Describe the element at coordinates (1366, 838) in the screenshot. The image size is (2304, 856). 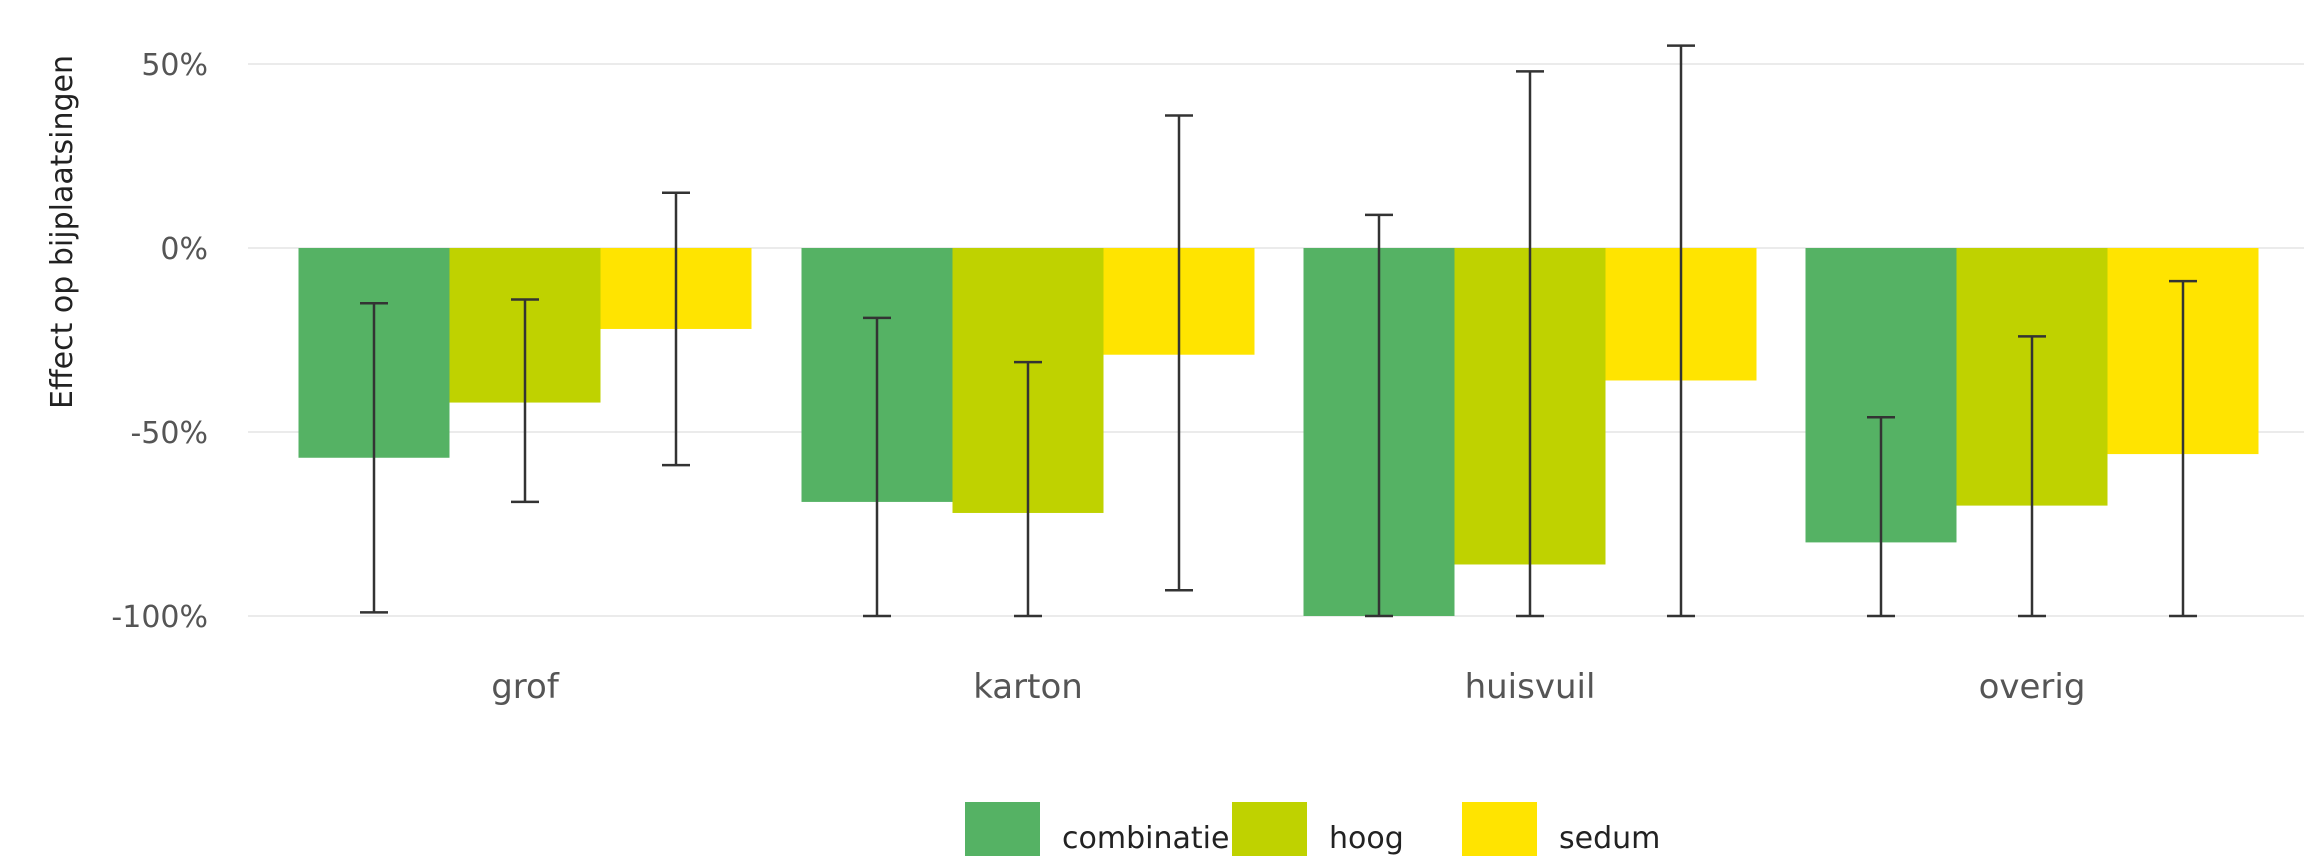
I see `legend-label-hoog: hoog` at that location.